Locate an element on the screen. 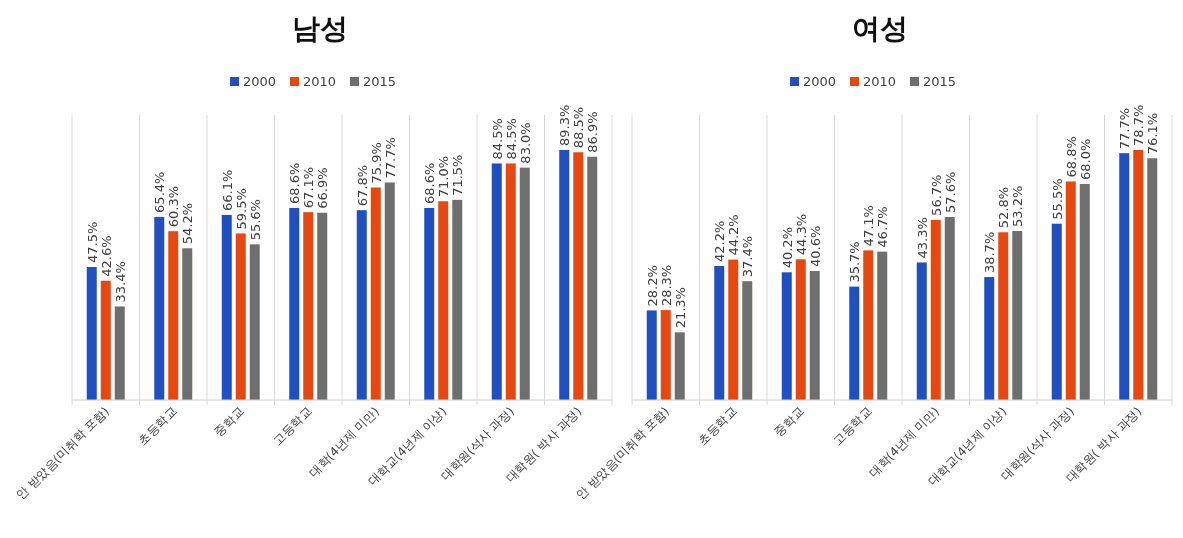 This screenshot has height=538, width=1183. data-label: 88.5% is located at coordinates (579, 127).